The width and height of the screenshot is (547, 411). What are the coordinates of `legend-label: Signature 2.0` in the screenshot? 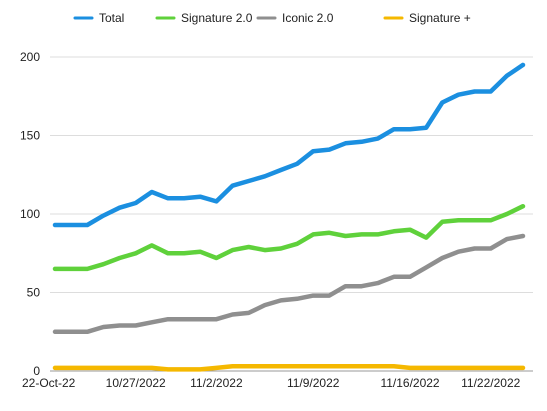 It's located at (217, 18).